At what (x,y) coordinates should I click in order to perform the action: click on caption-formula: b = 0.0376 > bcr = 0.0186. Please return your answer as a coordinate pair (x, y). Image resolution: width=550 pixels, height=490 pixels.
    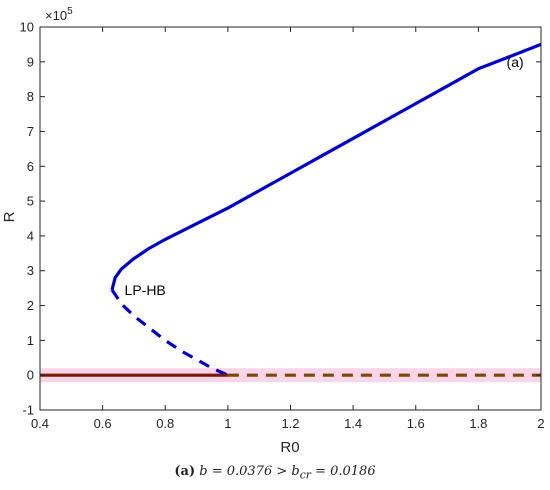
    Looking at the image, I should click on (287, 473).